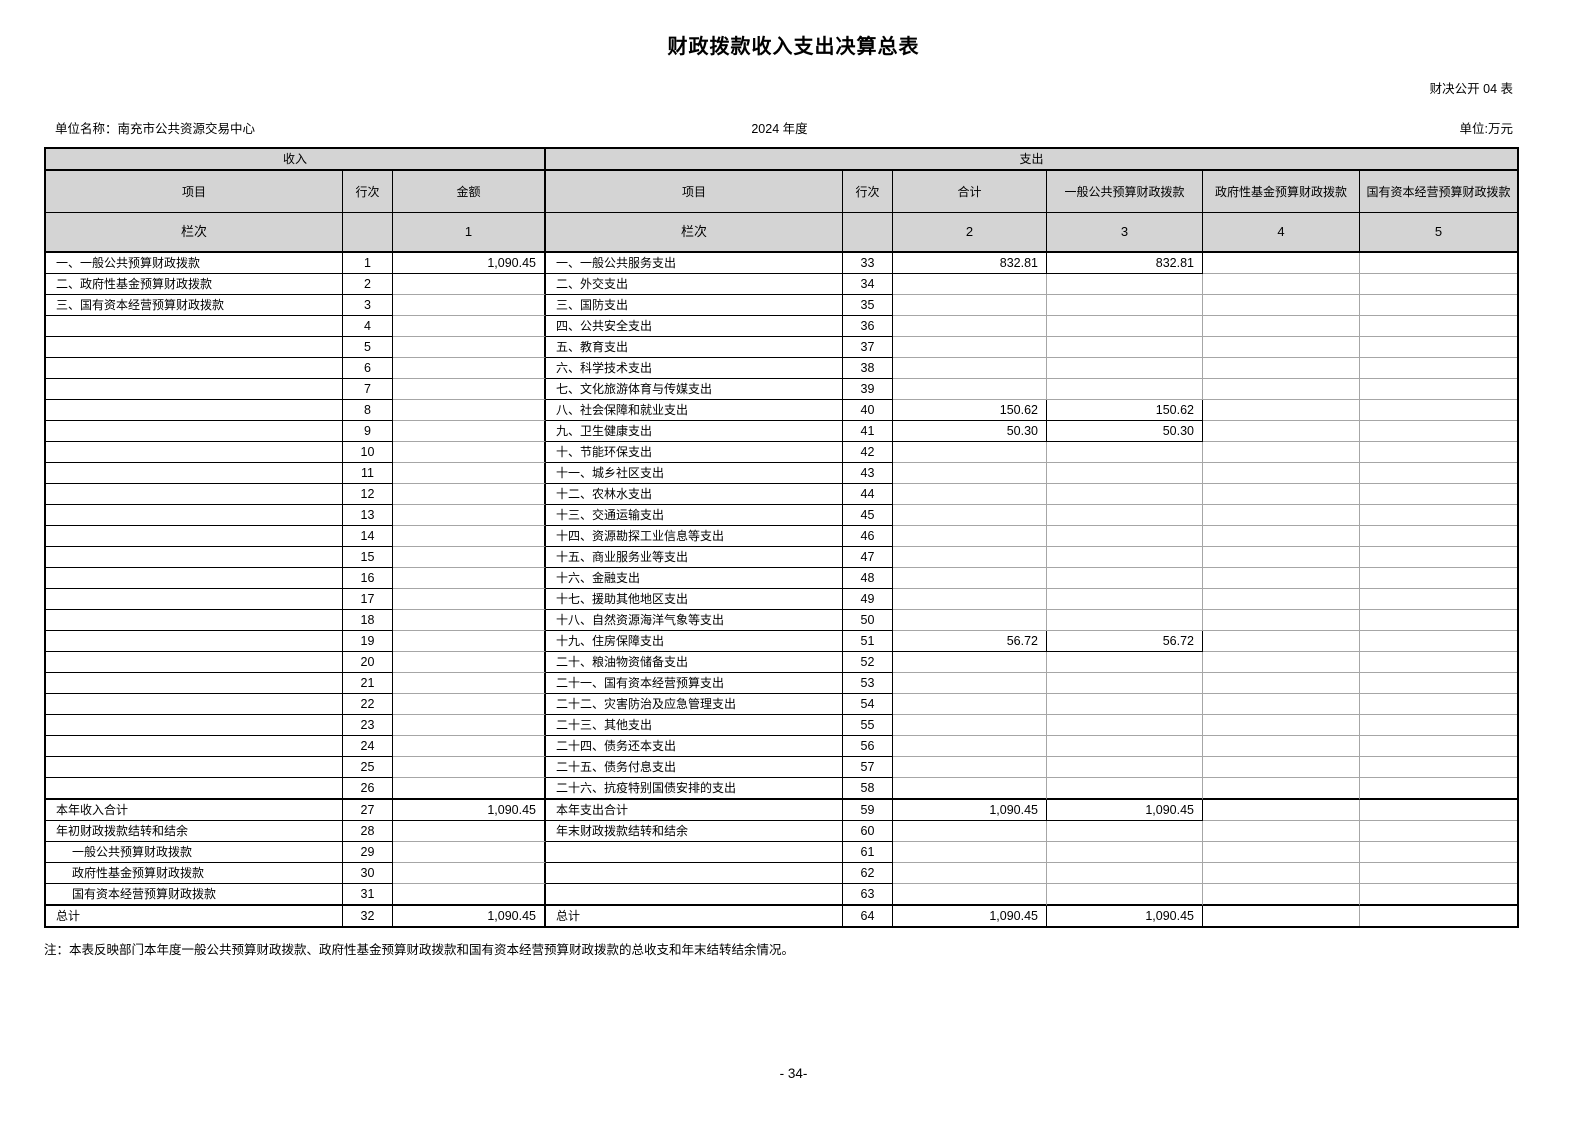 Image resolution: width=1587 pixels, height=1122 pixels. What do you see at coordinates (368, 599) in the screenshot?
I see `income-line-cell: 17` at bounding box center [368, 599].